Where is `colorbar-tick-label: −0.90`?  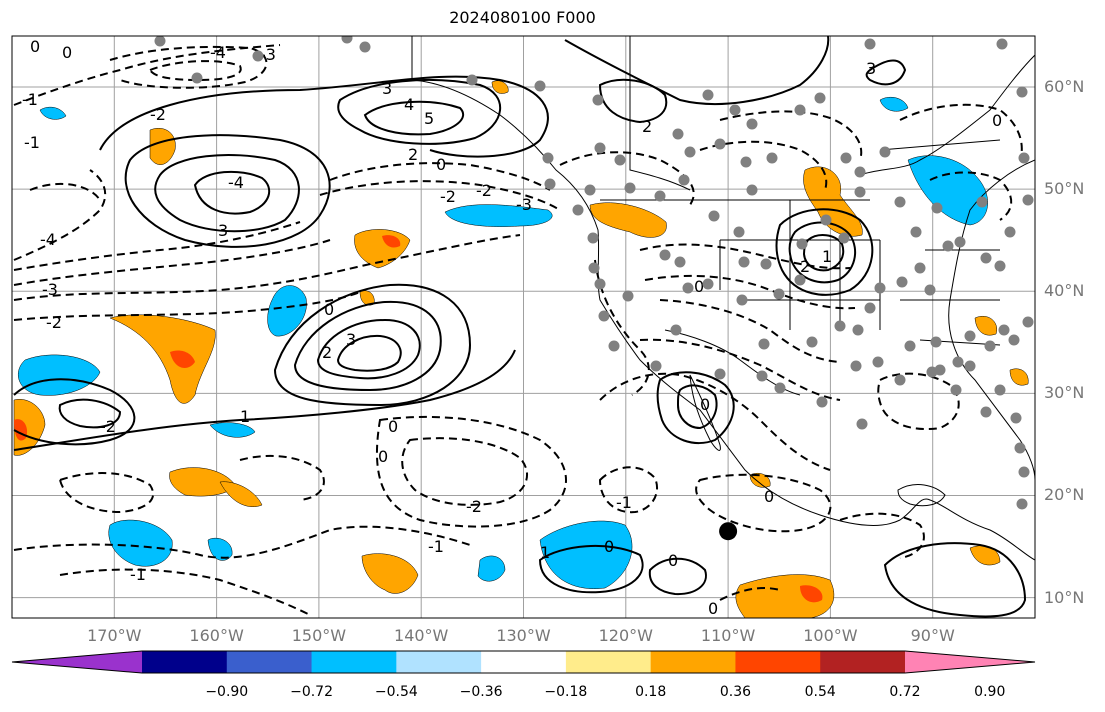 colorbar-tick-label: −0.90 is located at coordinates (227, 692).